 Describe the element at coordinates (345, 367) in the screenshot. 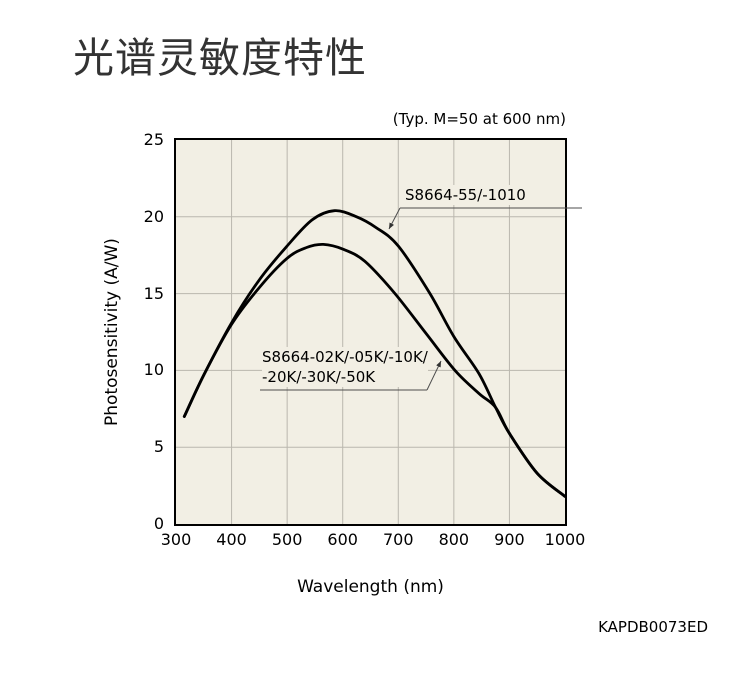

I see `series-label-s8664-02k: S8664-02K/-05K/-10K/ -20K/-30K/-50K` at that location.